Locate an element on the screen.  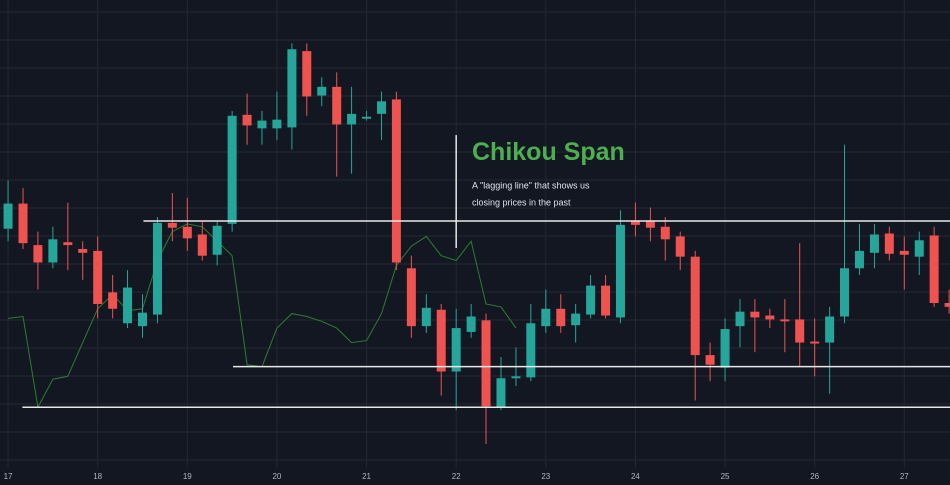
x-tick-label: 27 is located at coordinates (904, 476).